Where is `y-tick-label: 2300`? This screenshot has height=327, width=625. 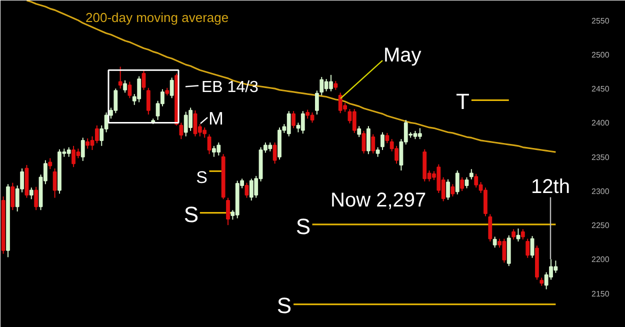 y-tick-label: 2300 is located at coordinates (601, 191).